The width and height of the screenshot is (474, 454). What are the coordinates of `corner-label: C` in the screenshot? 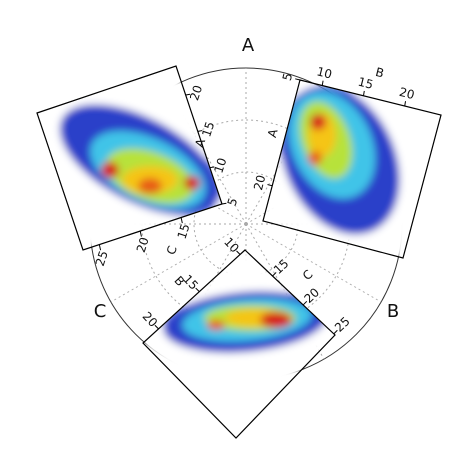 It's located at (100, 311).